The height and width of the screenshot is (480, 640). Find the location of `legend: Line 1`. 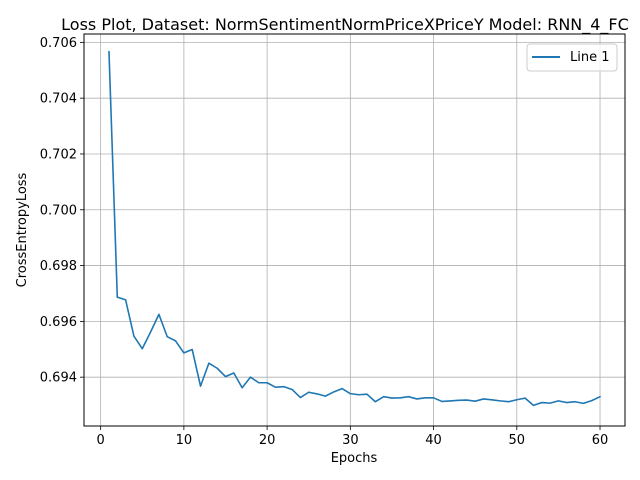

legend: Line 1 is located at coordinates (572, 57).